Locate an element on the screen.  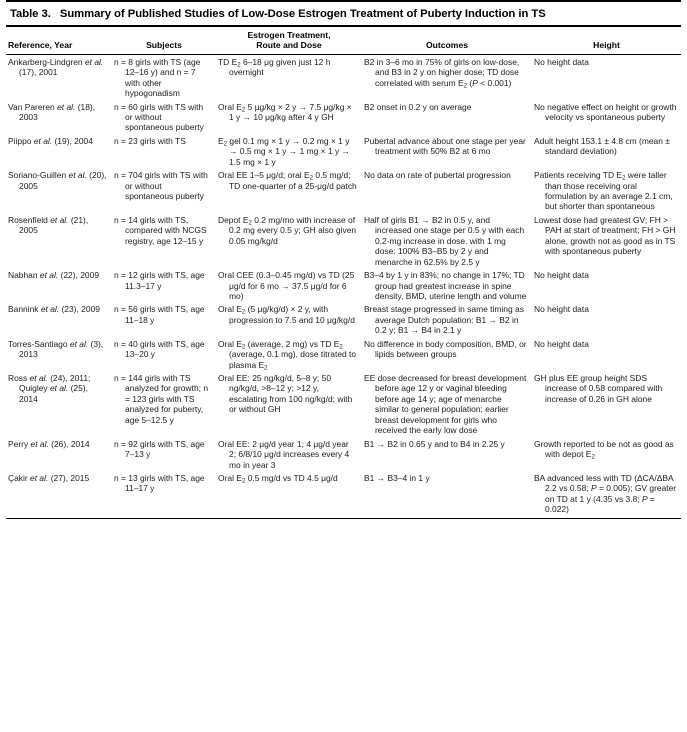
cell-text-reference: Torres-Santiago et al. (3), 2013 is located at coordinates (56, 349).